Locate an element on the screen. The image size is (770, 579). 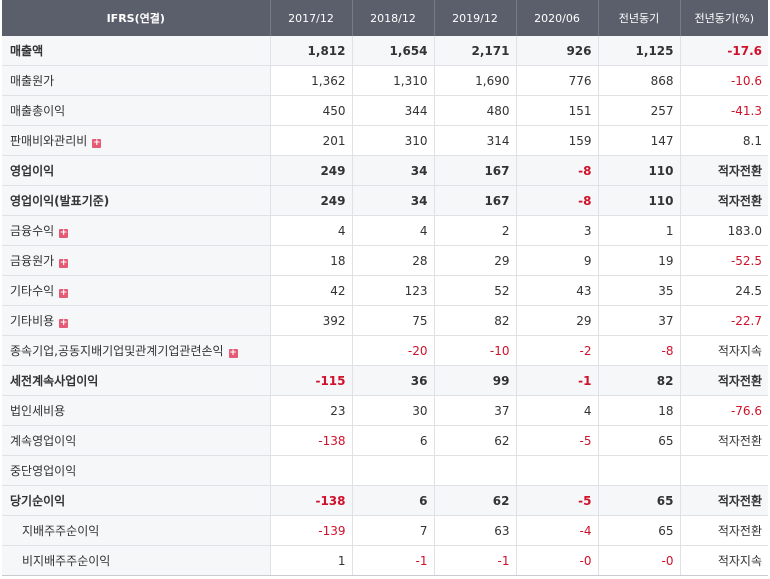
row-label: 법인세비용 is located at coordinates (38, 411).